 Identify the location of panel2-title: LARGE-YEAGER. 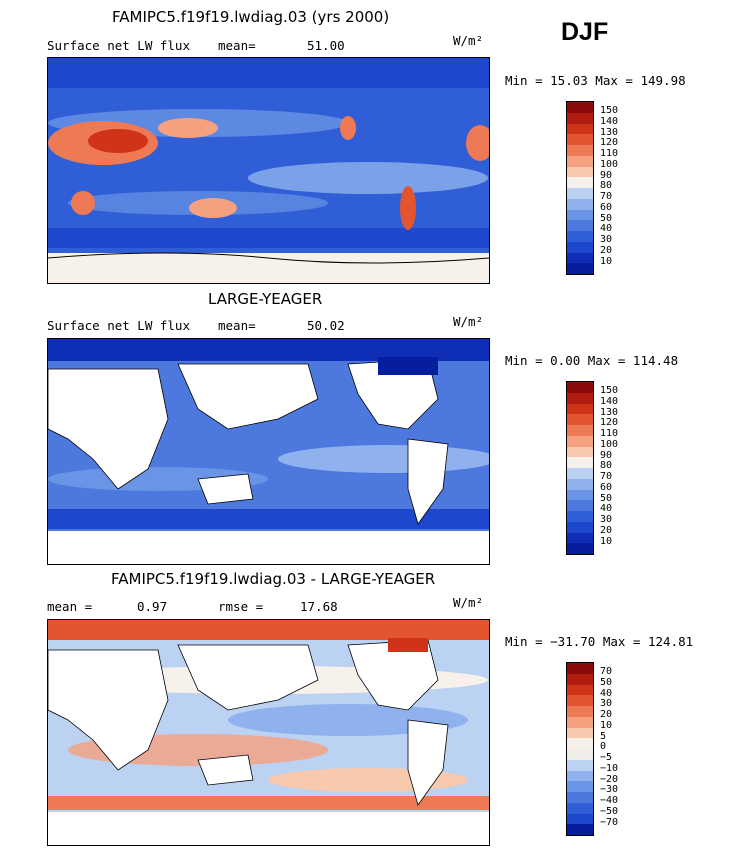
(265, 299).